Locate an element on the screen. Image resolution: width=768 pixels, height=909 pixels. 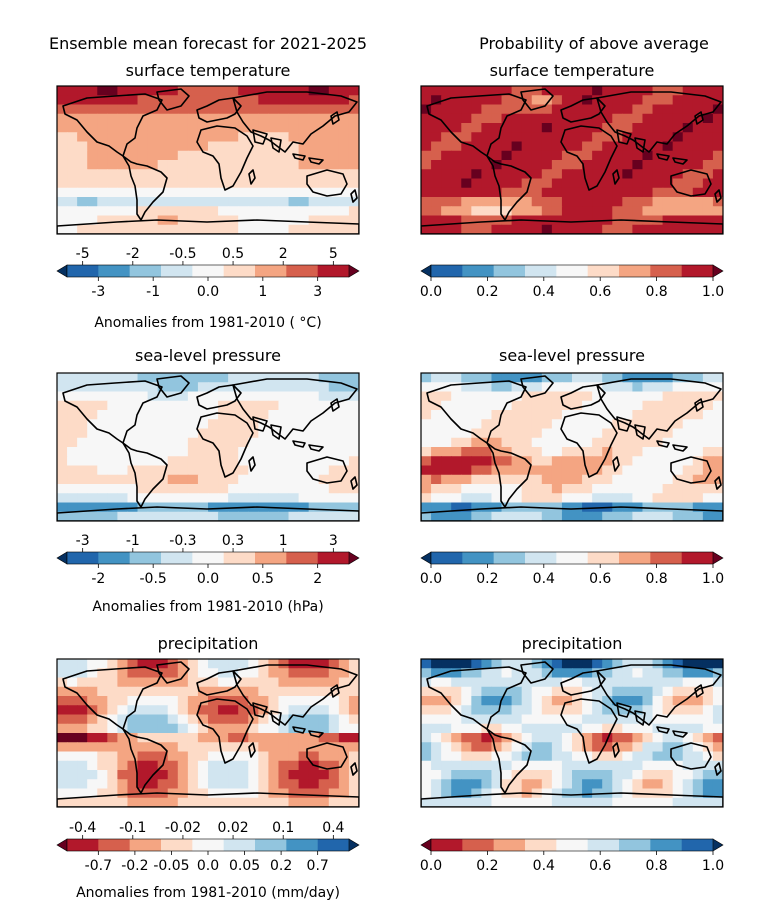
colorbar-top-tick-label: -0.02 is located at coordinates (183, 828).